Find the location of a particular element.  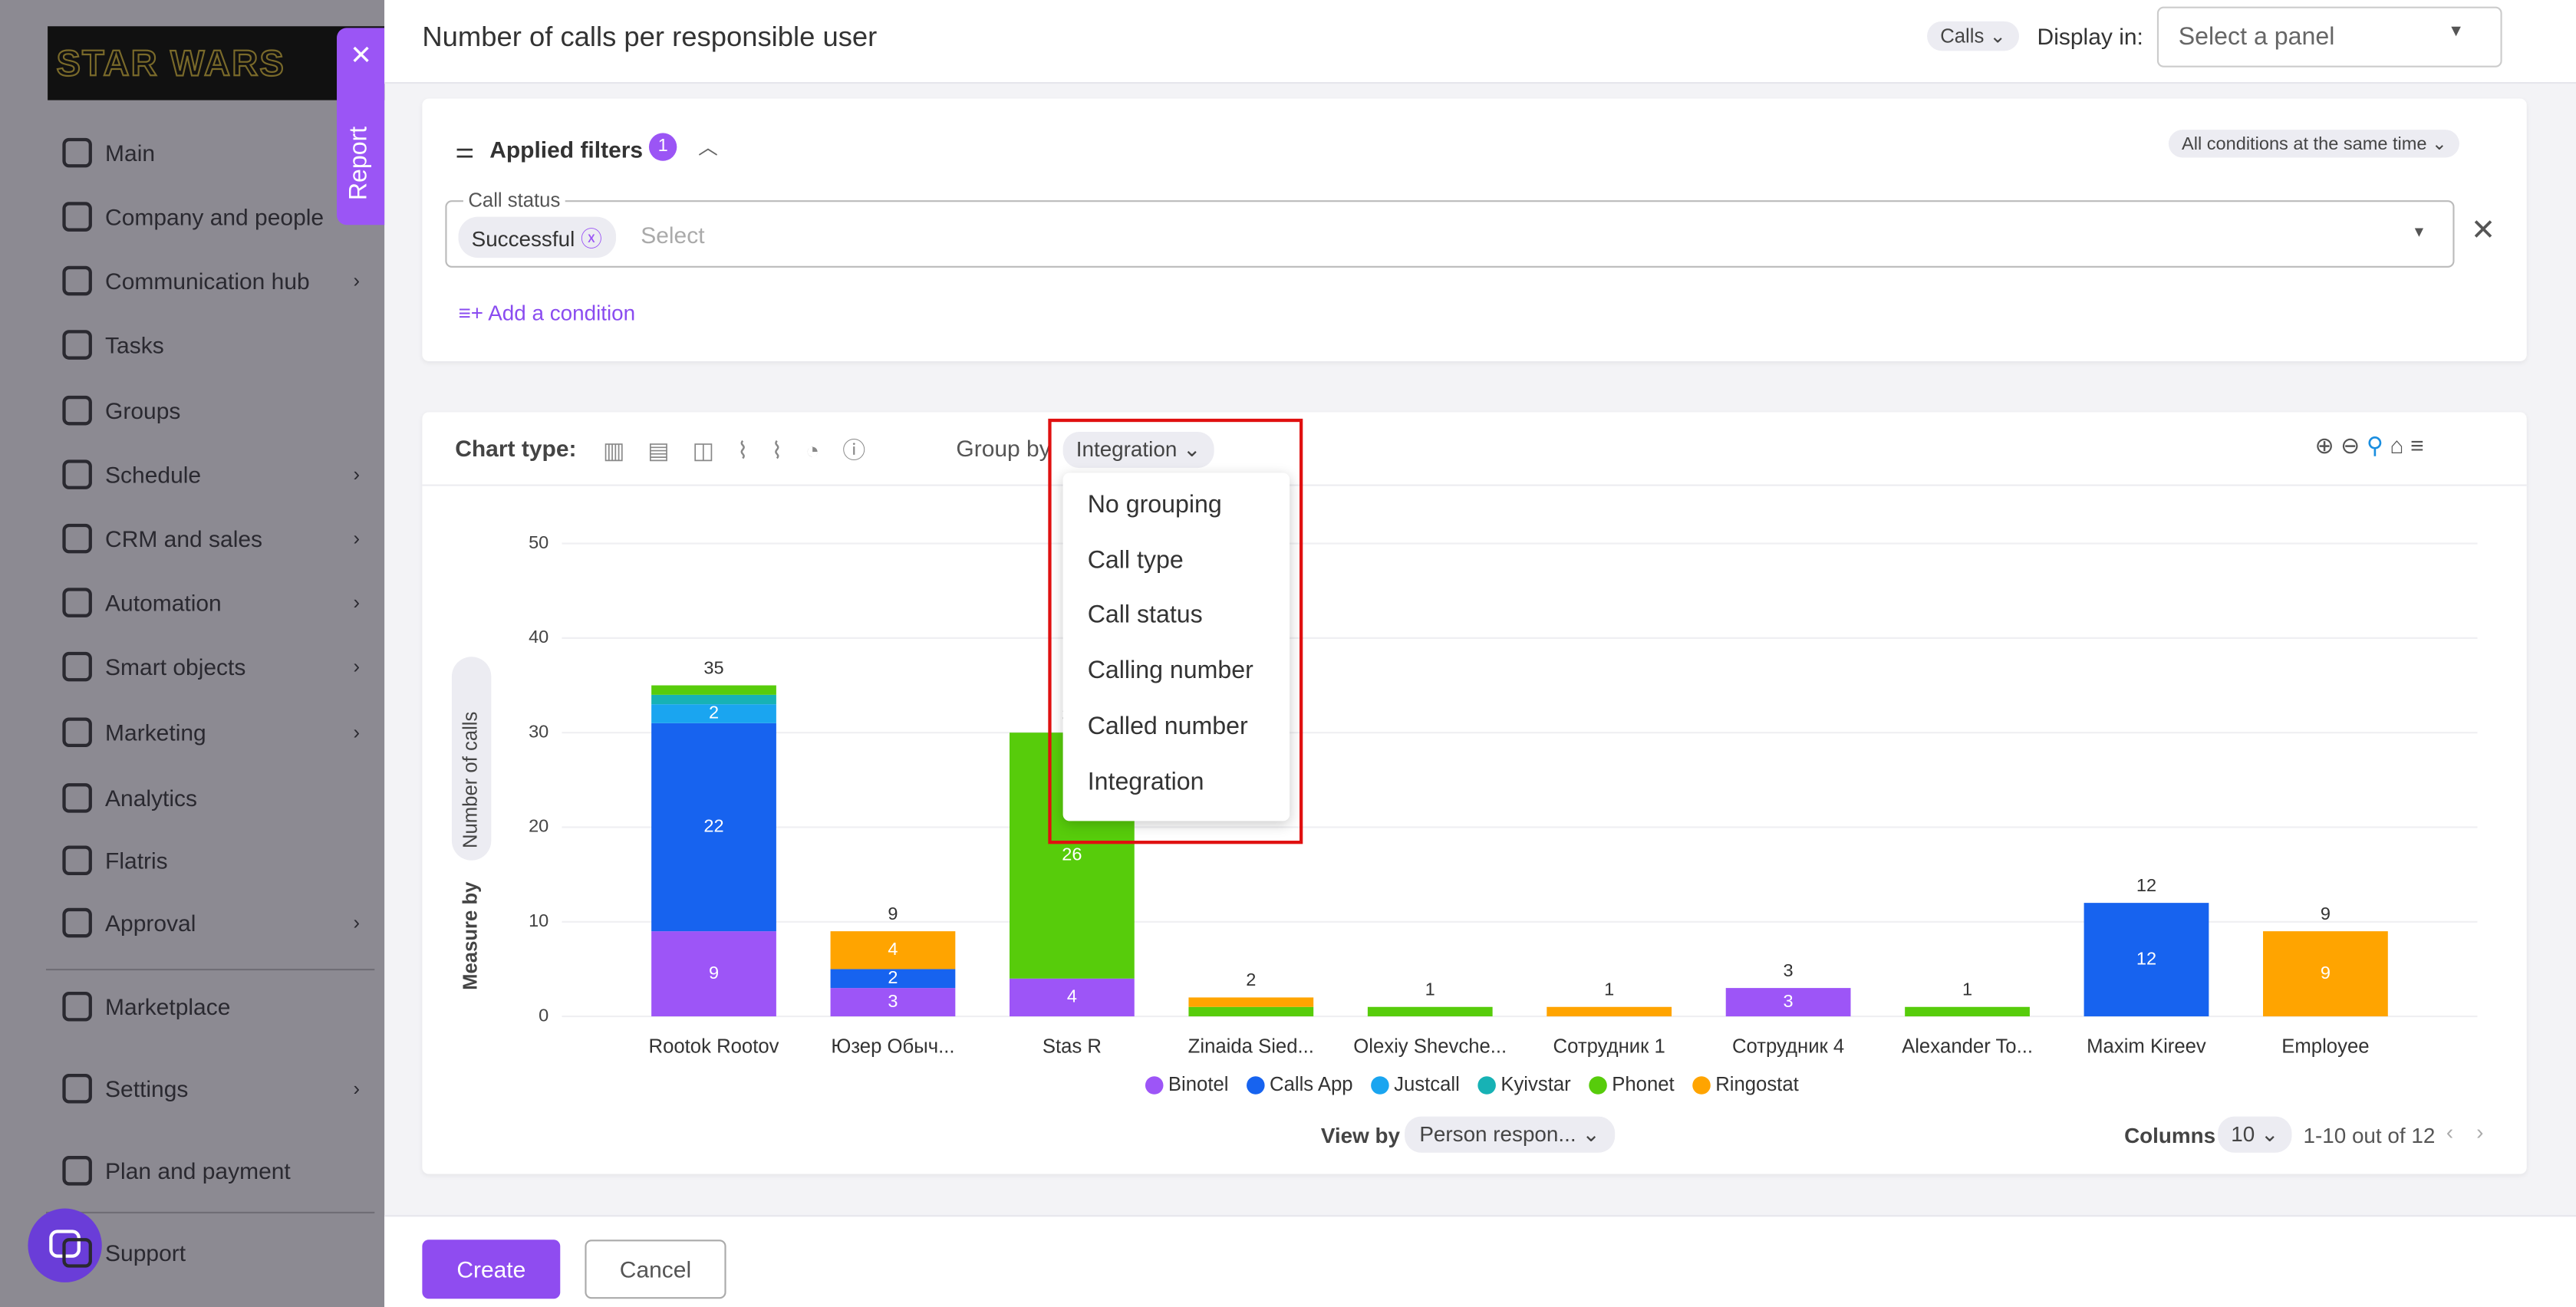

create-button: Create is located at coordinates (491, 1269).